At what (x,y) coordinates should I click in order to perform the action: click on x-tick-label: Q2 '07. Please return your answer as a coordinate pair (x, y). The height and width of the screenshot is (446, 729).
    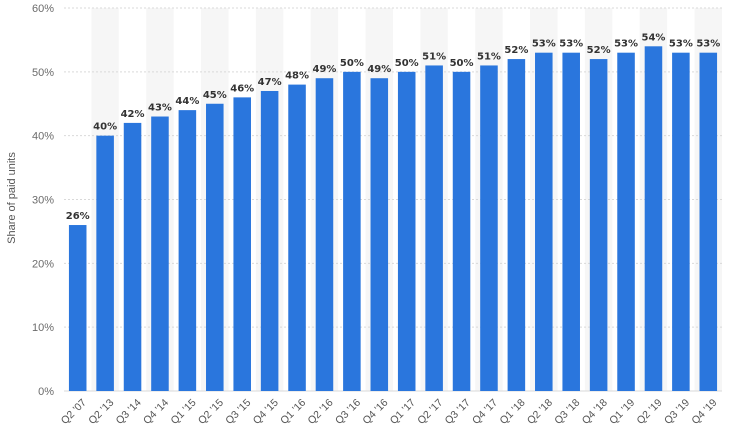
    Looking at the image, I should click on (74, 412).